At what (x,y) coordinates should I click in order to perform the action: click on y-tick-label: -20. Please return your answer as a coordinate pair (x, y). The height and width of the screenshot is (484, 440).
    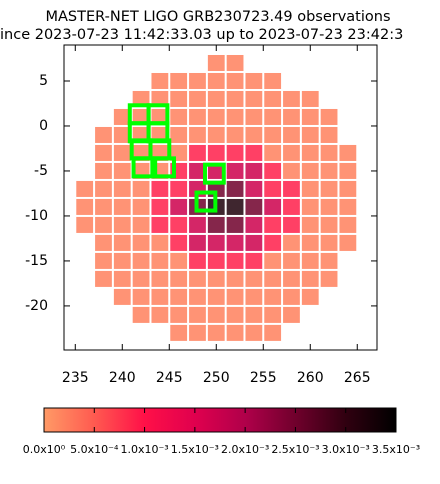
    Looking at the image, I should click on (36, 306).